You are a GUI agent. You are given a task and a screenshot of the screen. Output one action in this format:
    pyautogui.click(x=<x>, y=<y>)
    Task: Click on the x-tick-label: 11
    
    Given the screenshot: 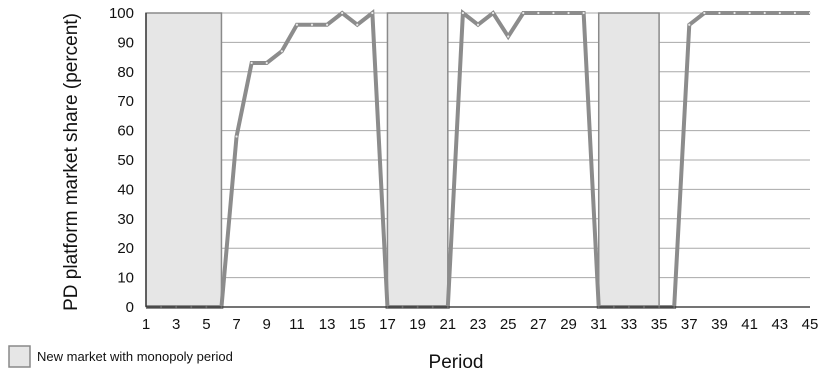 What is the action you would take?
    pyautogui.click(x=297, y=324)
    